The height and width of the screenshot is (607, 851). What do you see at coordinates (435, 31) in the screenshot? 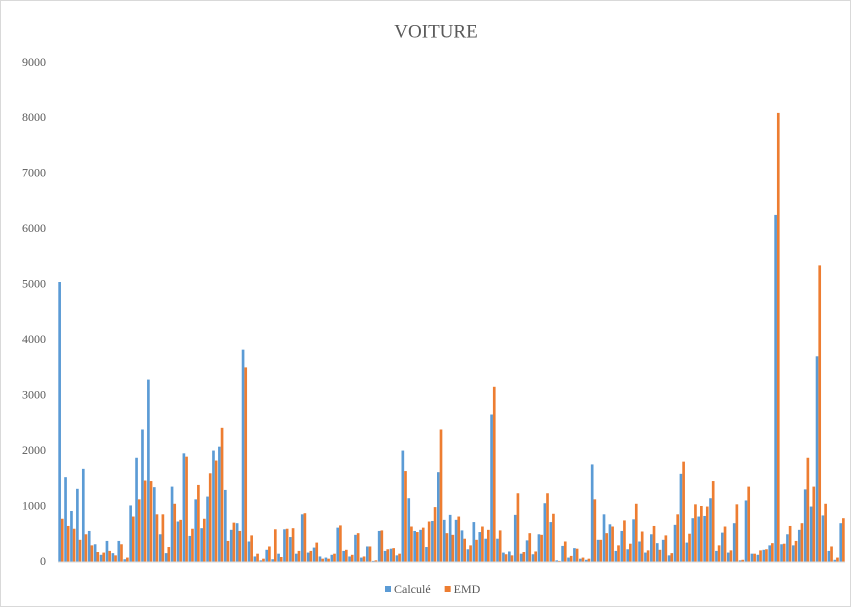
I see `chart-title: VOITURE` at bounding box center [435, 31].